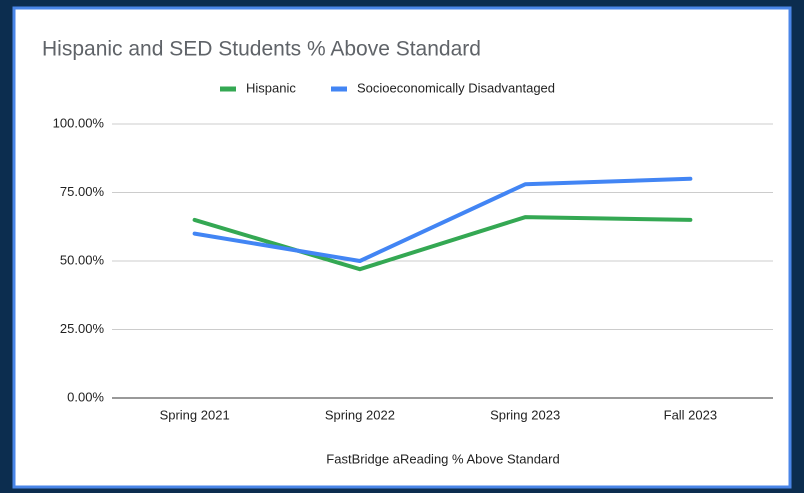 Image resolution: width=804 pixels, height=493 pixels. What do you see at coordinates (82, 328) in the screenshot?
I see `y-tick-label: 25.00%` at bounding box center [82, 328].